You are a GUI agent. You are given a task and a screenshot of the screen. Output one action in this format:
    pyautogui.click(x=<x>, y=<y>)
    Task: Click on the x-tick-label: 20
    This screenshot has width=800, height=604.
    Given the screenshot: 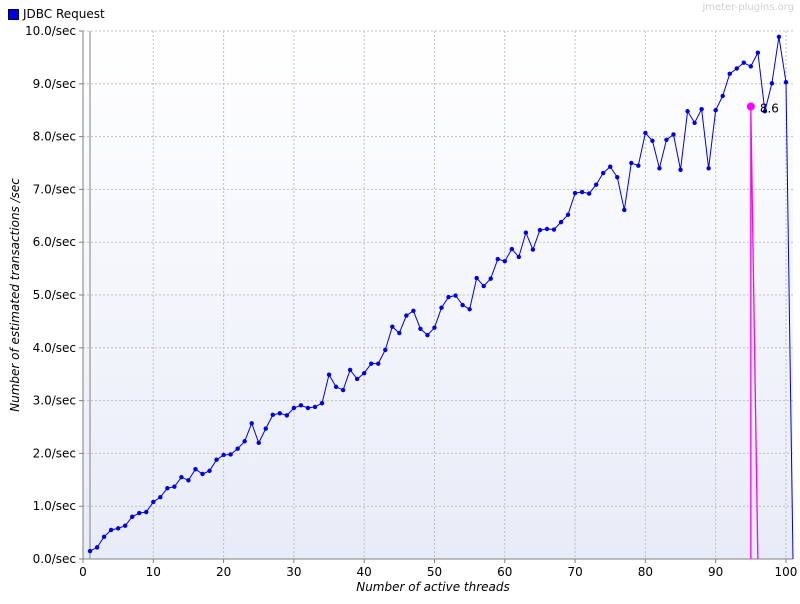 What is the action you would take?
    pyautogui.click(x=223, y=572)
    